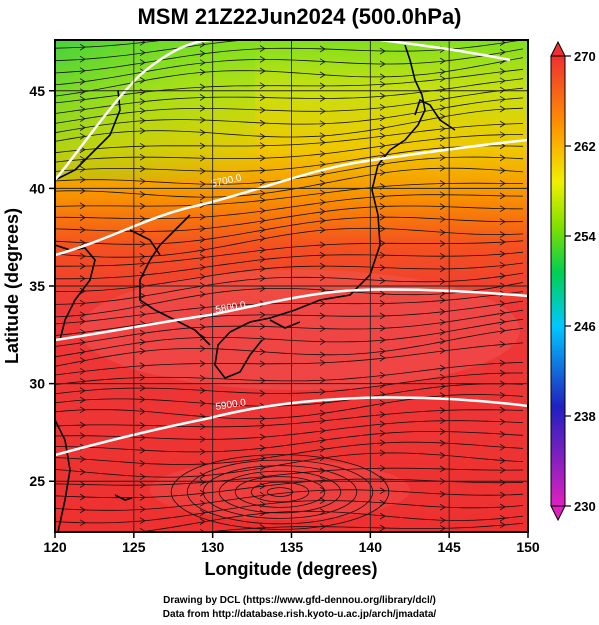  Describe the element at coordinates (134, 547) in the screenshot. I see `x-tick-label: 125` at that location.